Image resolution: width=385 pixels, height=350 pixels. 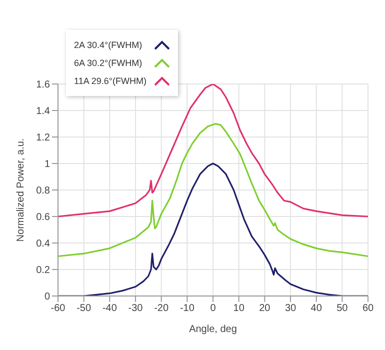 What do you see at coordinates (43, 191) in the screenshot?
I see `y-tick-label: 0.8` at bounding box center [43, 191].